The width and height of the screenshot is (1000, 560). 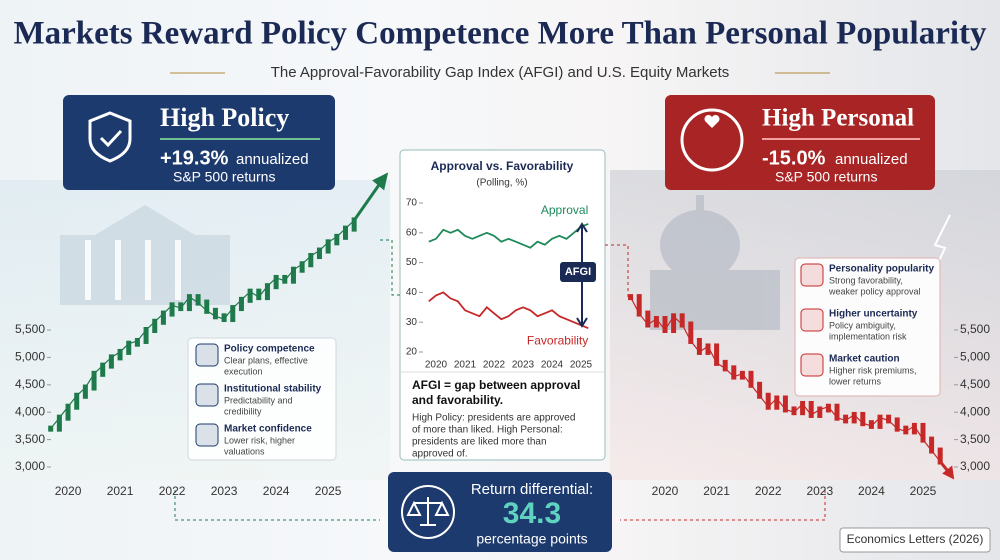 I want to click on factor-title: Higher uncertainty, so click(x=873, y=314).